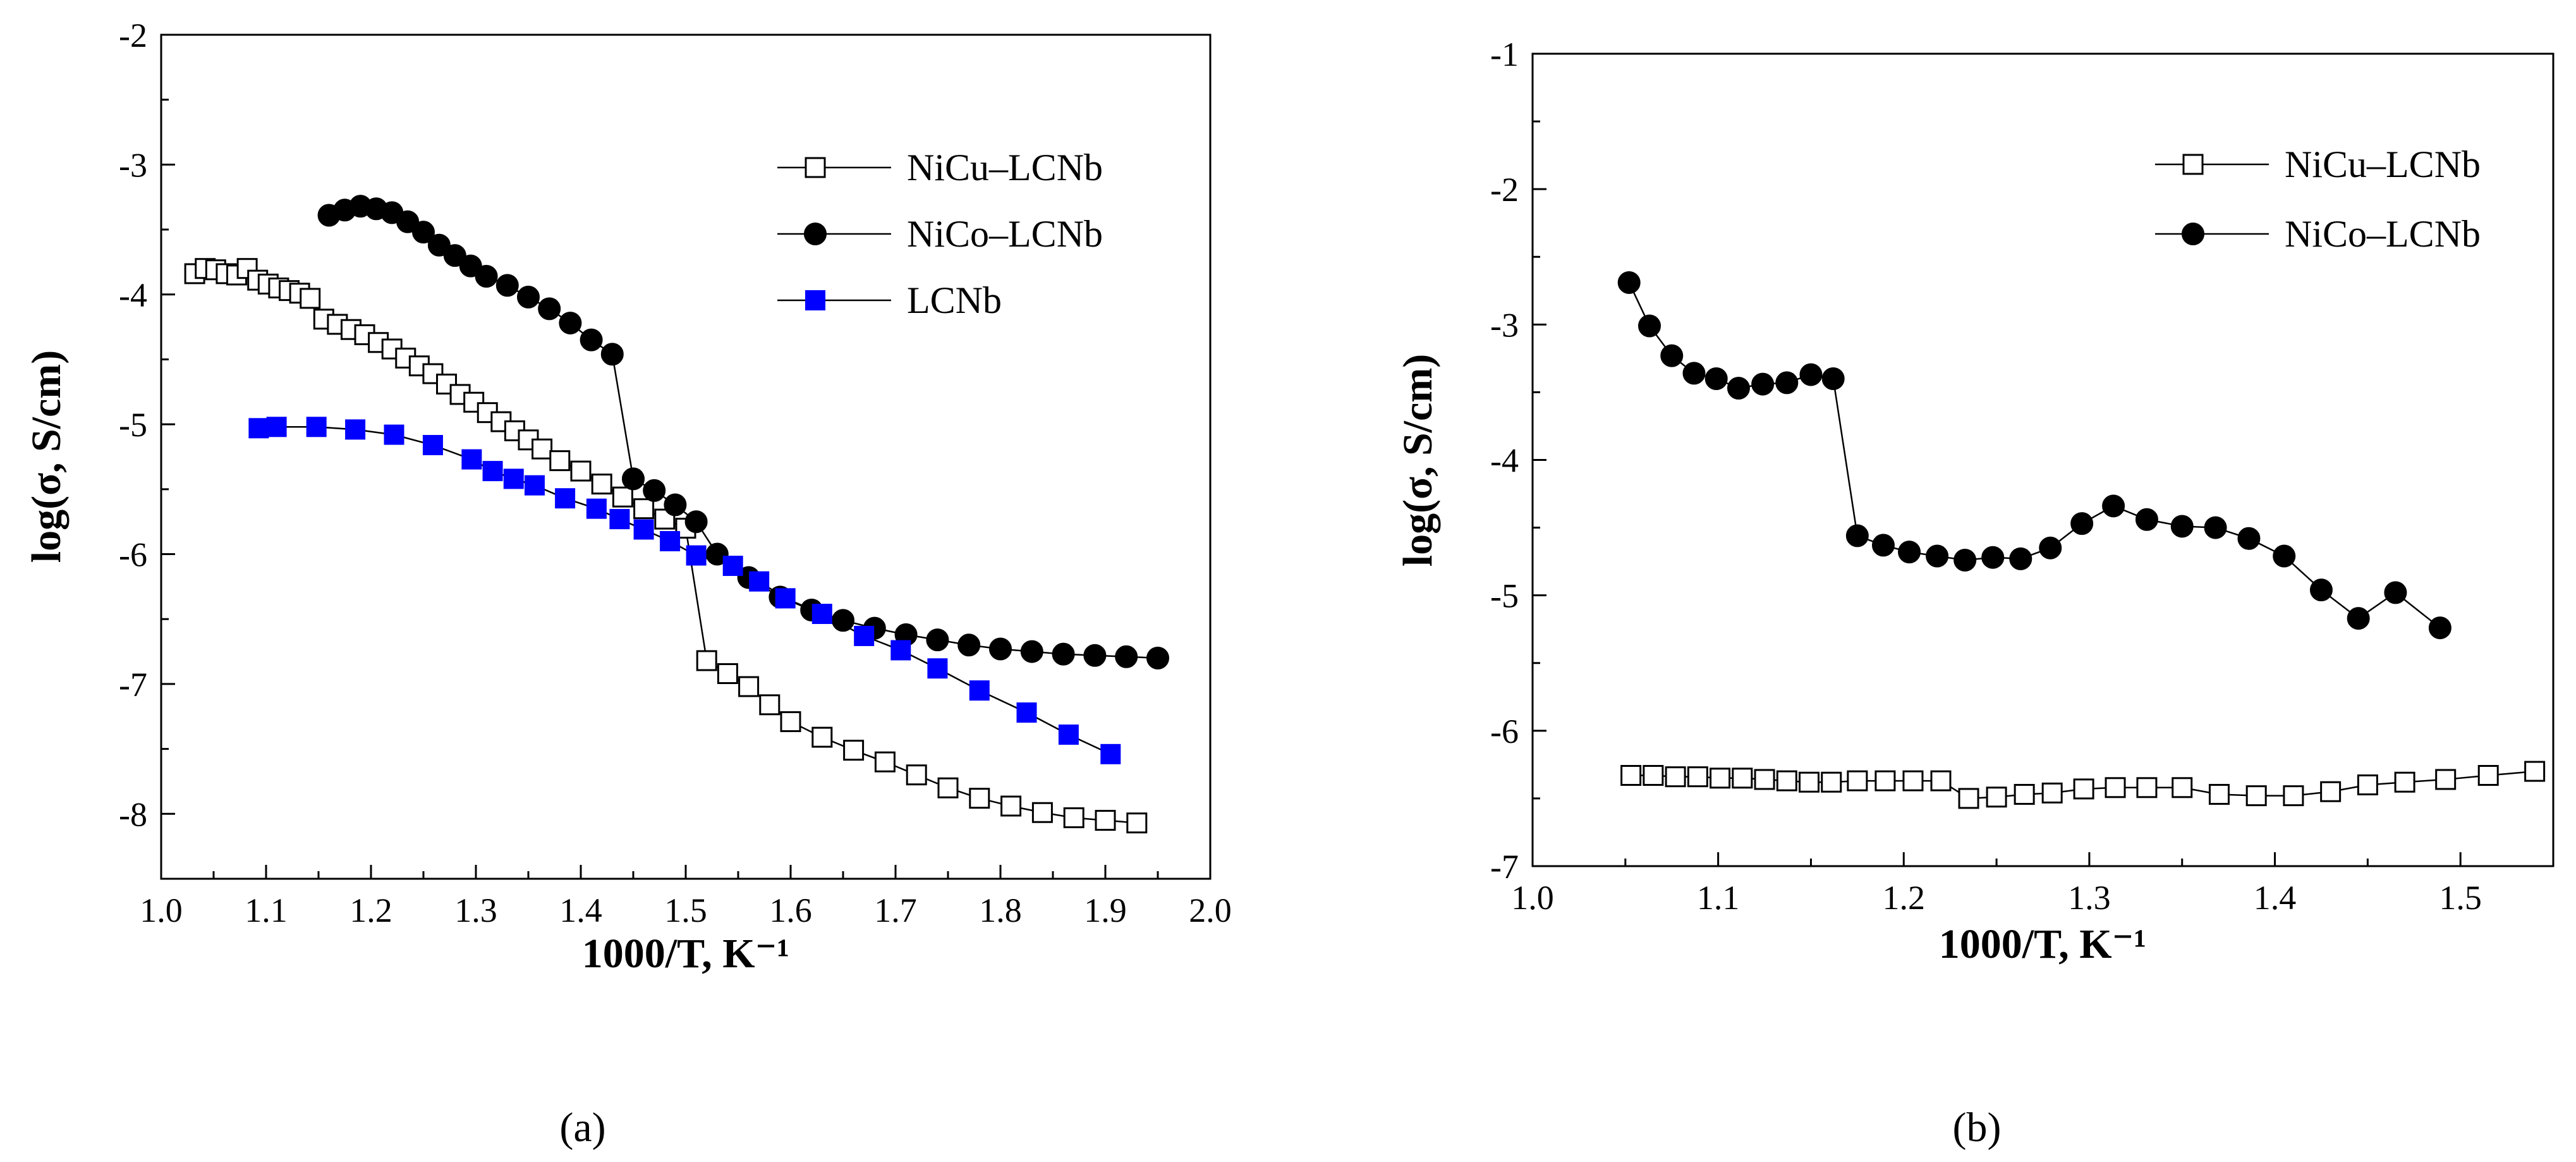 This screenshot has height=1162, width=2576. Describe the element at coordinates (1005, 167) in the screenshot. I see `legend-label: NiCu–LCNb` at that location.